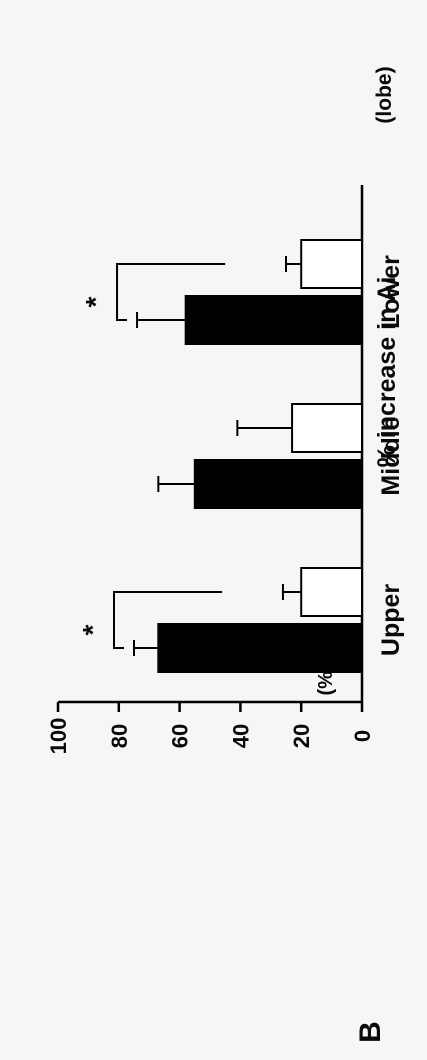 Image resolution: width=427 pixels, height=1060 pixels. I want to click on y-axis-label: % increase in Ai, so click(387, 372).